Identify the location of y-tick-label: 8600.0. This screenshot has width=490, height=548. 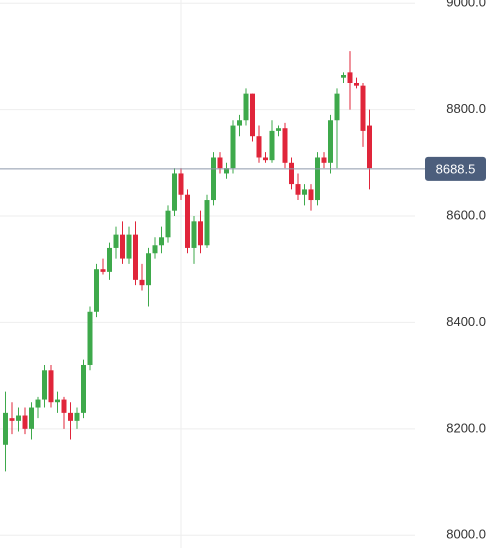
(466, 214).